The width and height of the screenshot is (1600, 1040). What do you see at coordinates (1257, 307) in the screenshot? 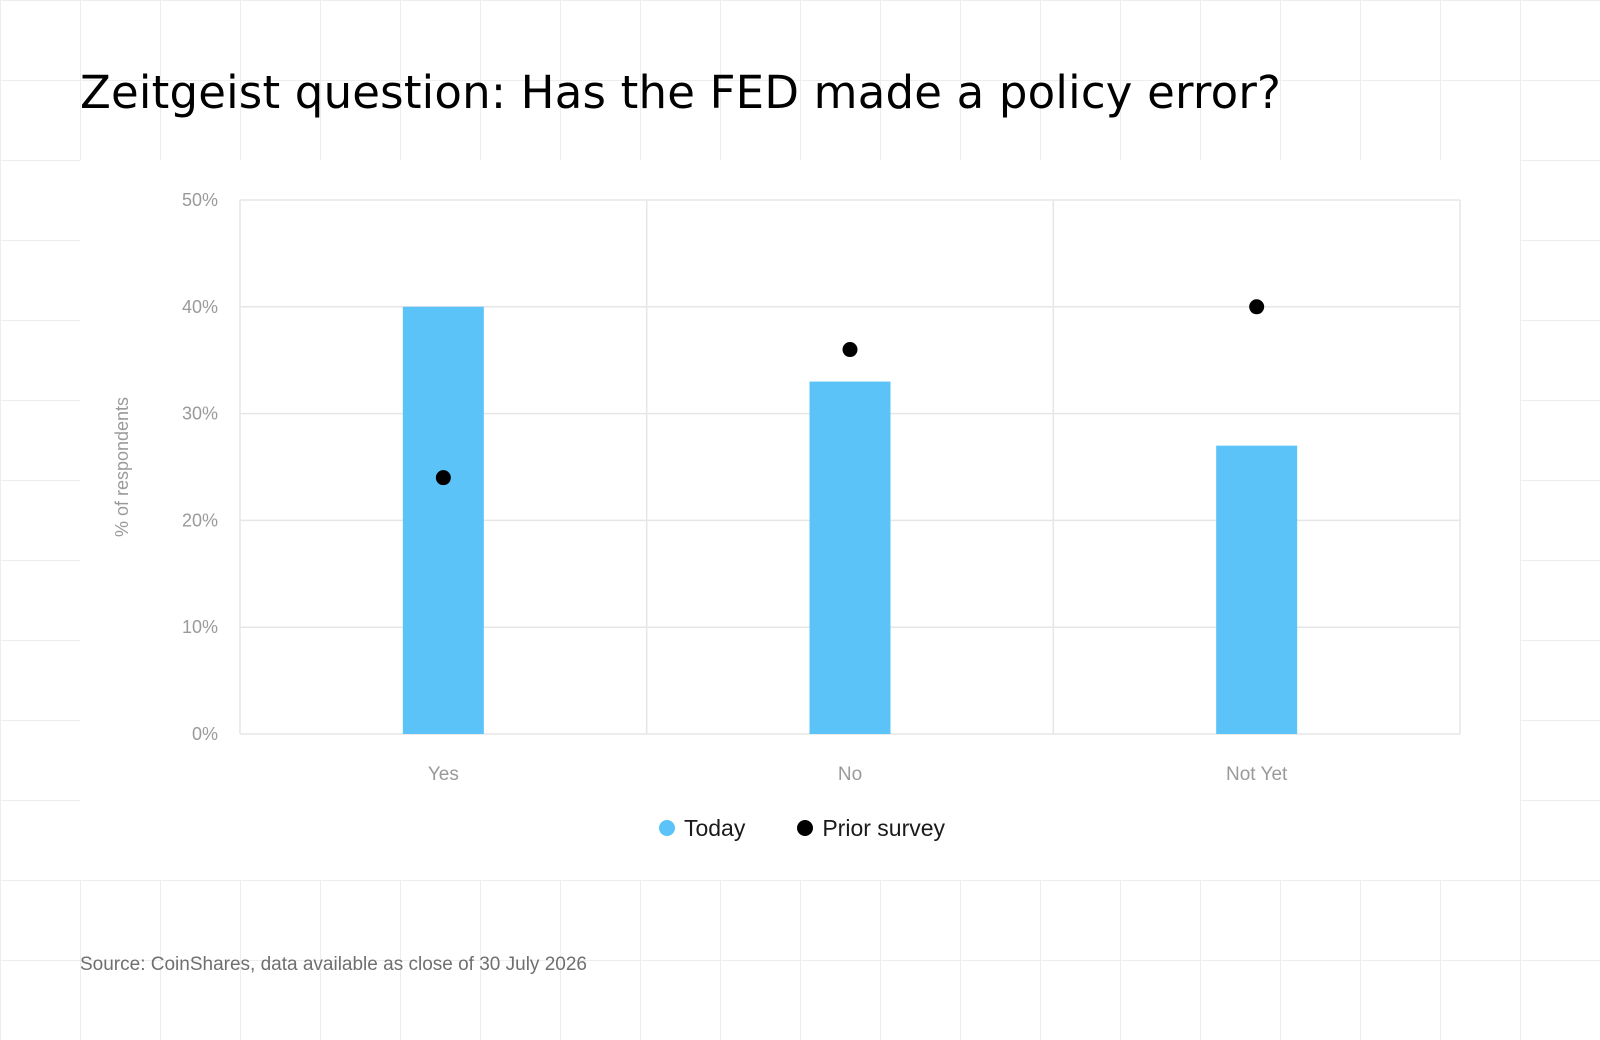
I see `marker-prior-survey-not-yet` at bounding box center [1257, 307].